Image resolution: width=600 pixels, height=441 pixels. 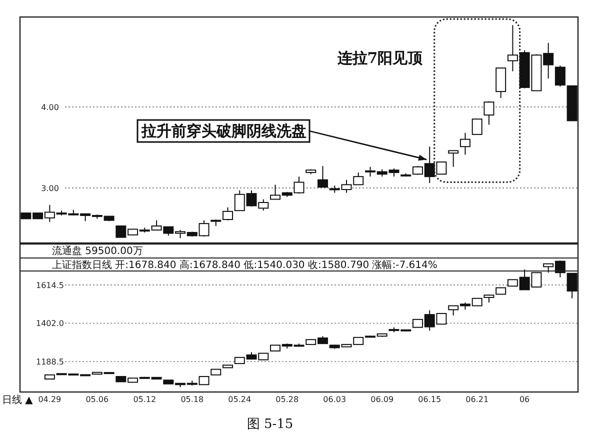 What do you see at coordinates (245, 265) in the screenshot?
I see `annotation: 上证指数日线 开:1678.840 高:1678.840 低:1540.030 收:1580.790 涨幅:-7.614%` at bounding box center [245, 265].